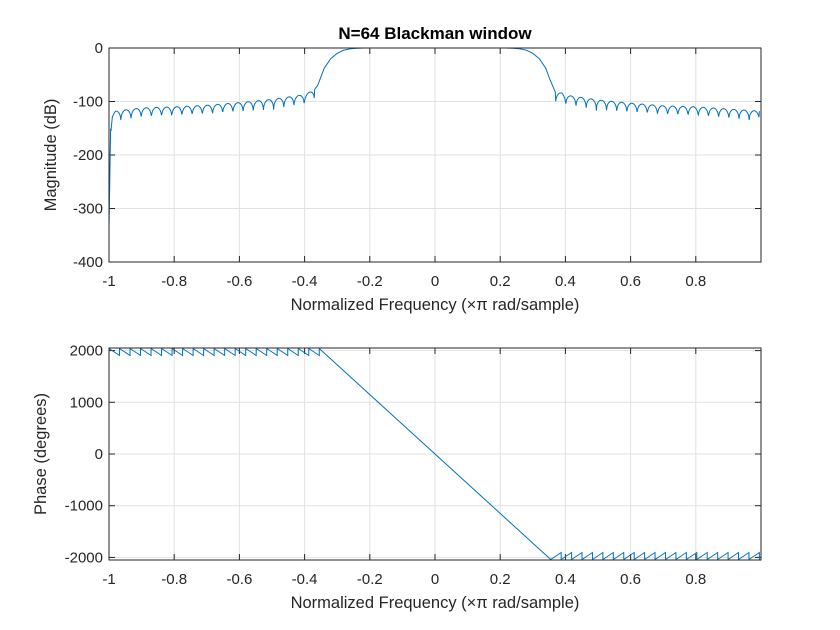  I want to click on chart-title: N=64 Blackman window, so click(435, 33).